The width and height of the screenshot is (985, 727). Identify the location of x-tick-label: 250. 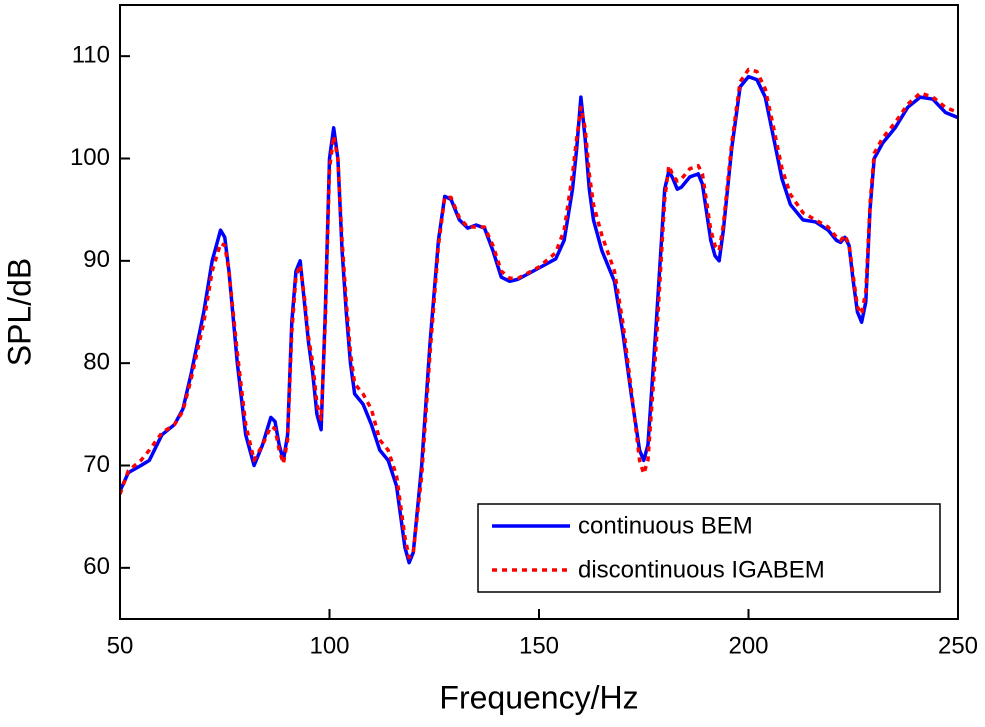
(958, 645).